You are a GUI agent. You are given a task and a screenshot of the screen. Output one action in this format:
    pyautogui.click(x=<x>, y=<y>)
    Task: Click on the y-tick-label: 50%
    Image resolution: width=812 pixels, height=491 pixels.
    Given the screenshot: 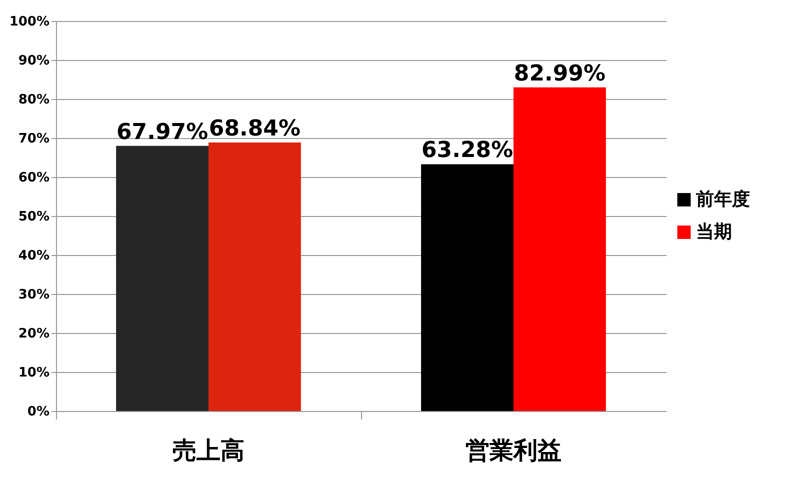 What is the action you would take?
    pyautogui.click(x=34, y=217)
    